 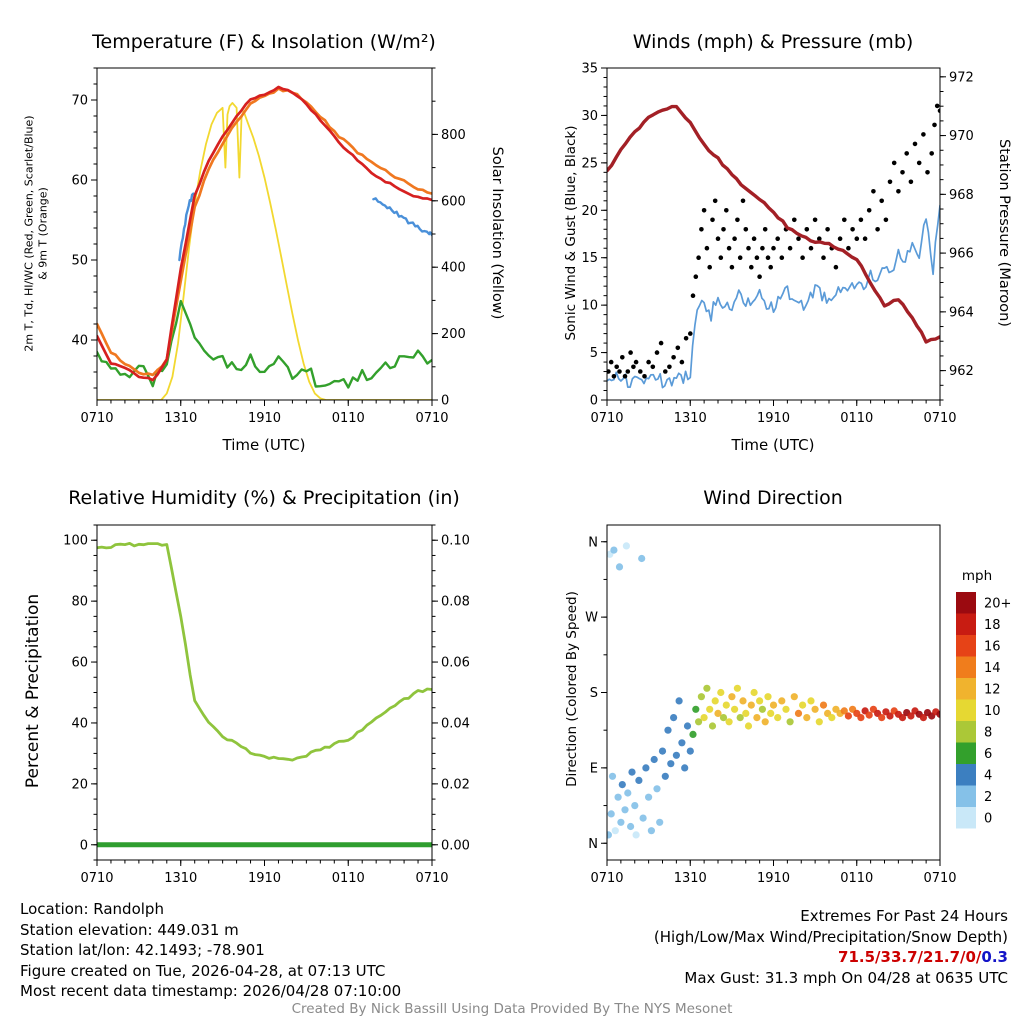 I want to click on svg-text: 8, so click(x=988, y=732).